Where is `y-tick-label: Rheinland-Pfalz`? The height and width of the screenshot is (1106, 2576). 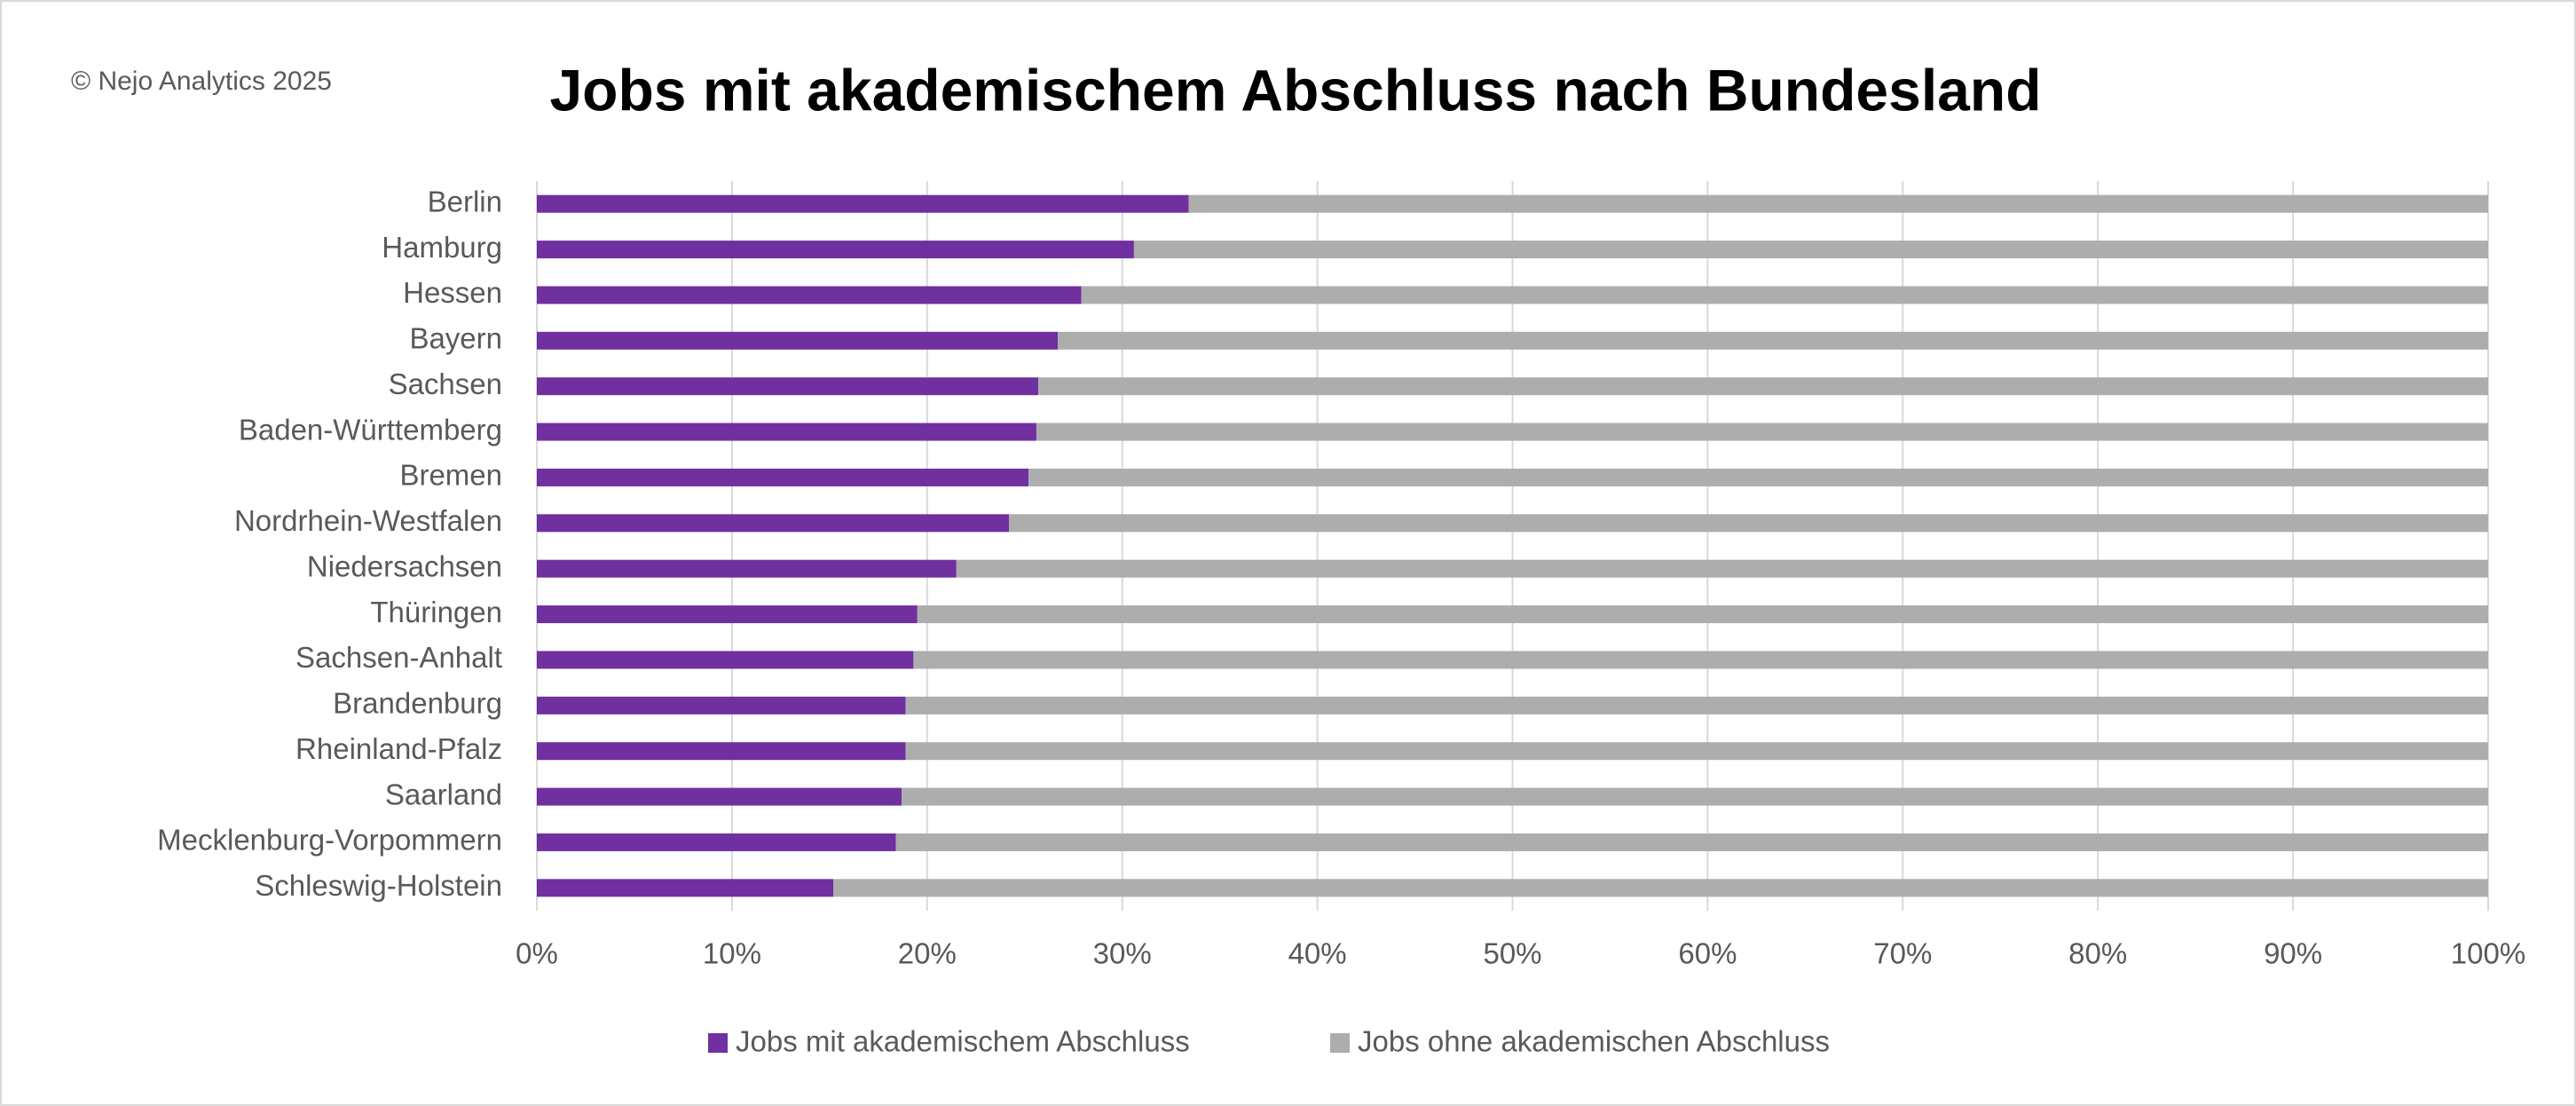
y-tick-label: Rheinland-Pfalz is located at coordinates (399, 748).